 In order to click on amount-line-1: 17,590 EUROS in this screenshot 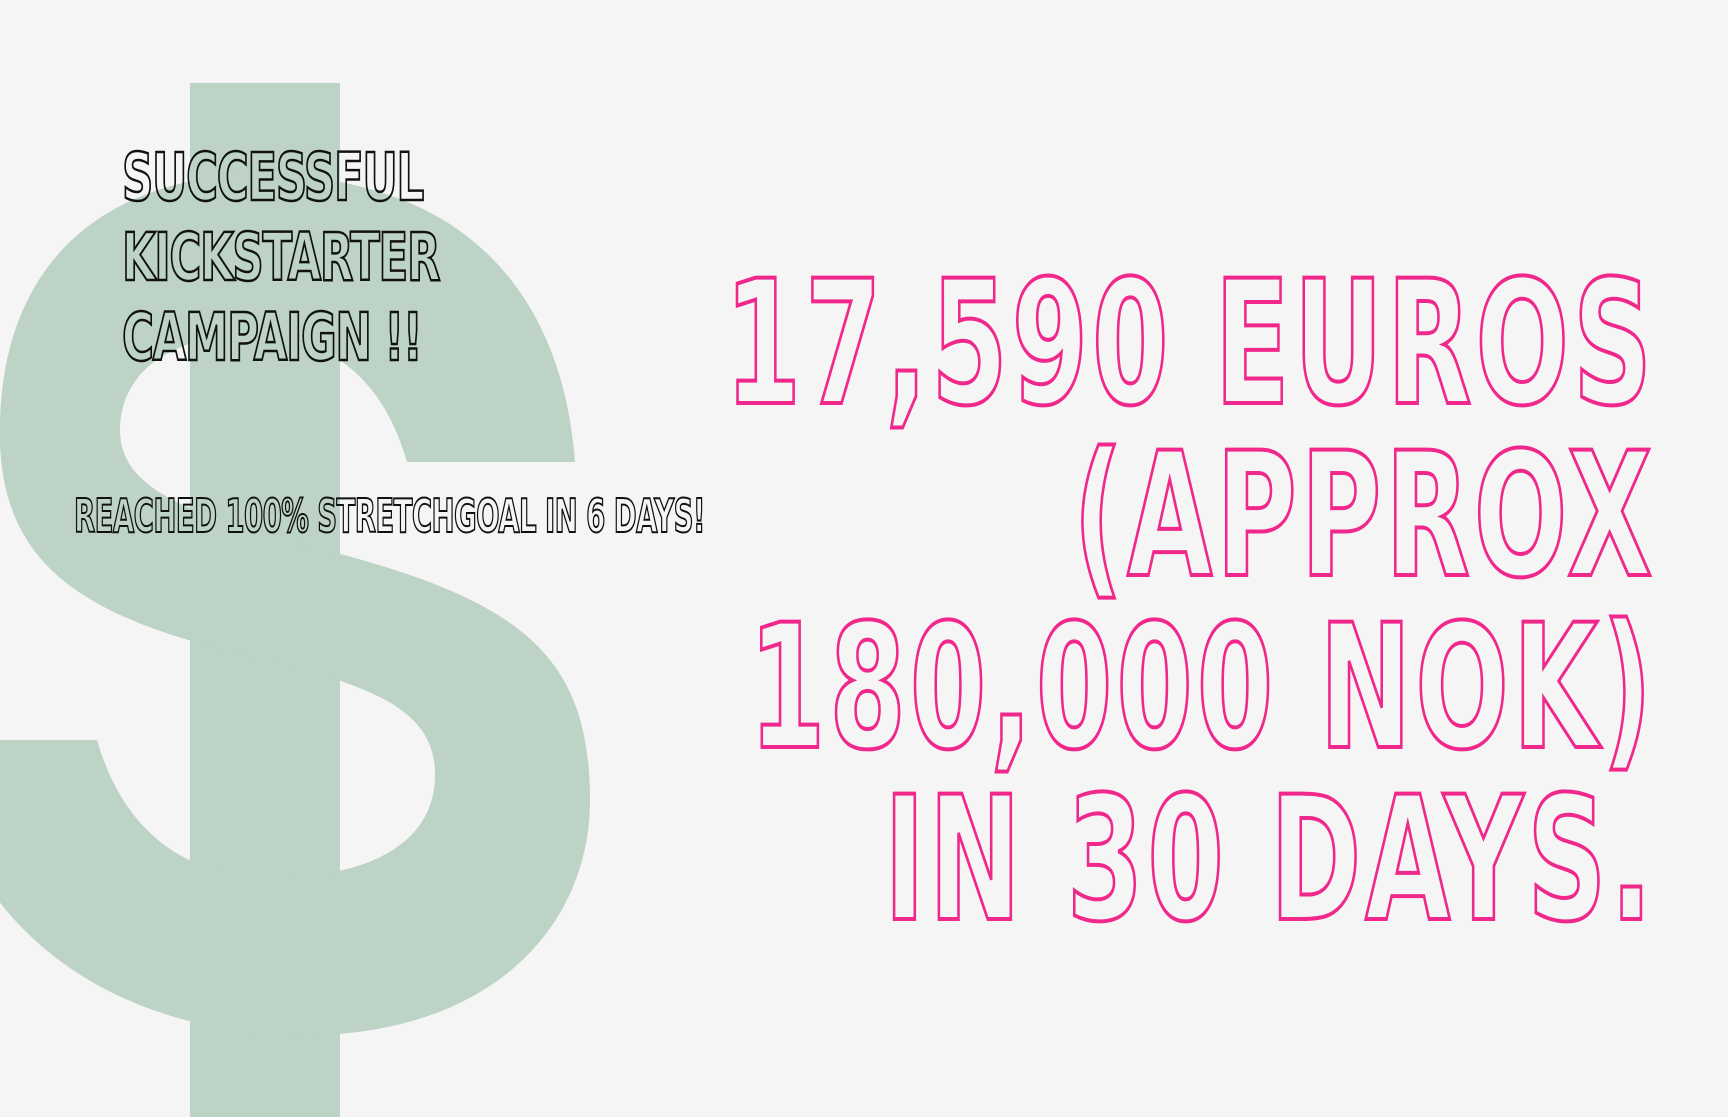, I will do `click(1189, 343)`.